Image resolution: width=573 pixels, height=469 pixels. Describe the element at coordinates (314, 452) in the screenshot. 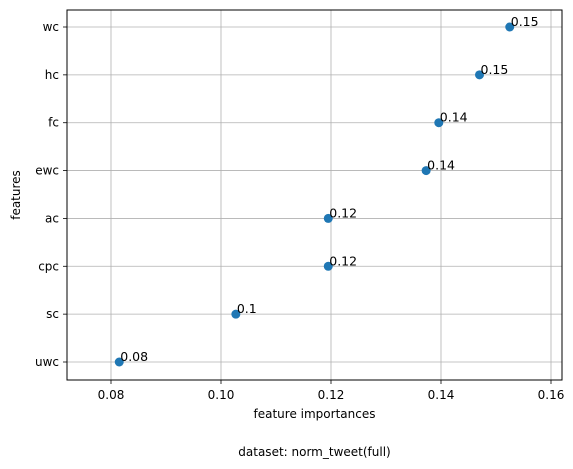

I see `chart-caption: dataset: norm_tweet(full)` at that location.